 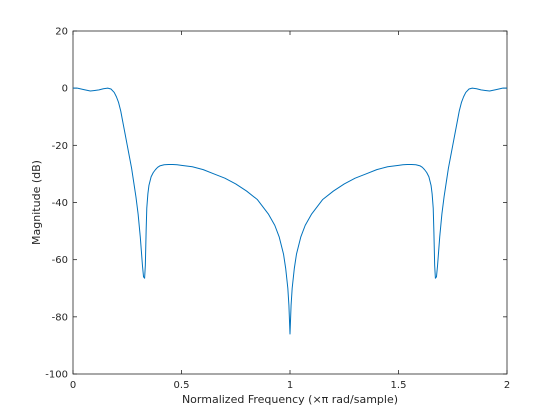 I want to click on y-axis-label: Magnitude (dB), so click(x=36, y=202).